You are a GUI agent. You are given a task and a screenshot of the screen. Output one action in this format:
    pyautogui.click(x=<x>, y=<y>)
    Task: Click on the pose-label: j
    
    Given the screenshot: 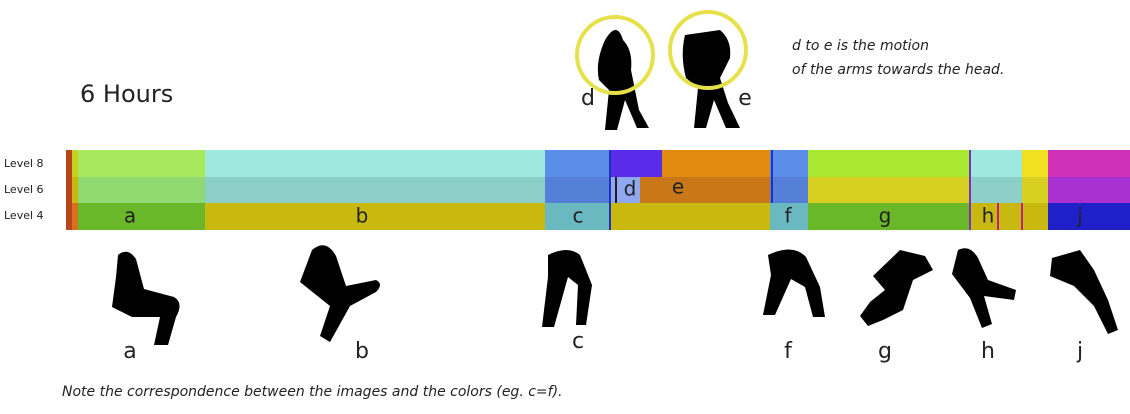 What is the action you would take?
    pyautogui.click(x=1079, y=351)
    